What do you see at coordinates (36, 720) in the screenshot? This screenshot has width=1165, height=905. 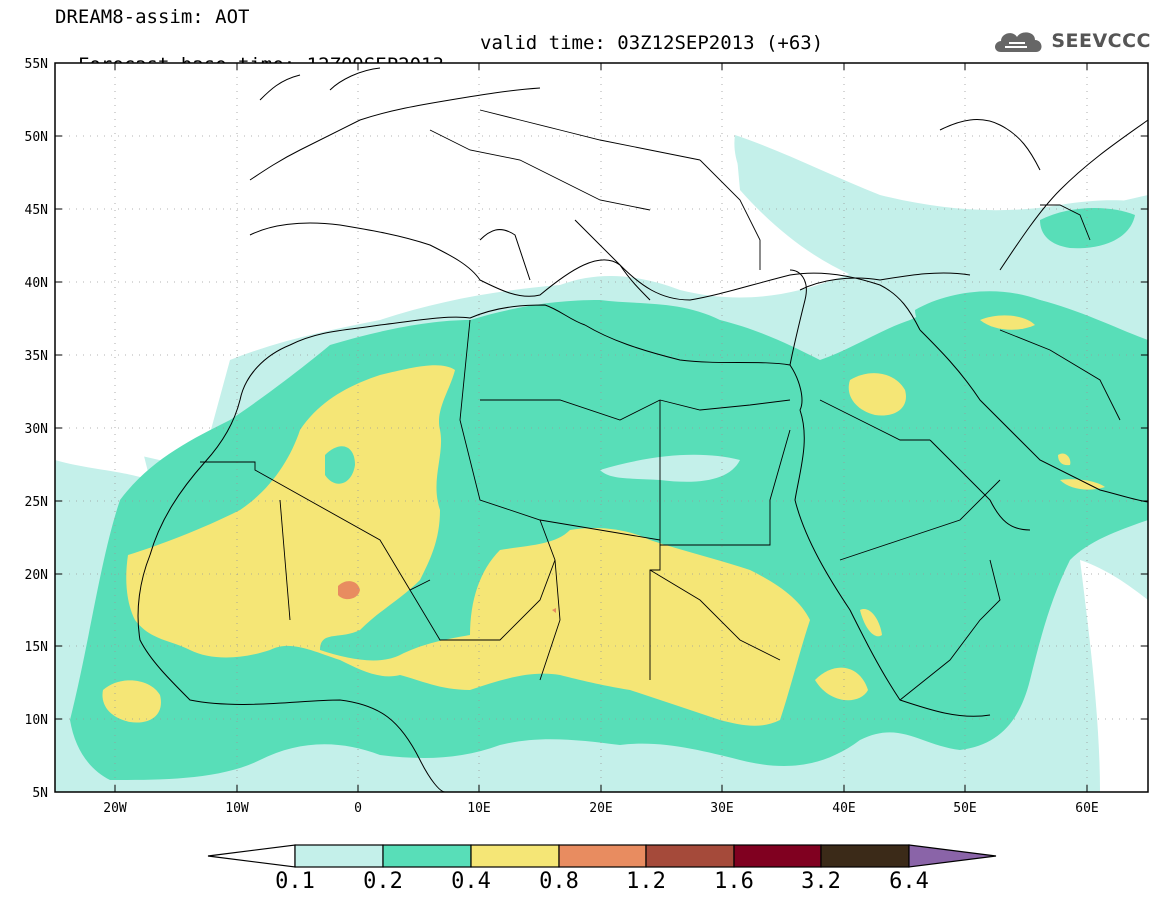 I see `lat-label: 10N` at bounding box center [36, 720].